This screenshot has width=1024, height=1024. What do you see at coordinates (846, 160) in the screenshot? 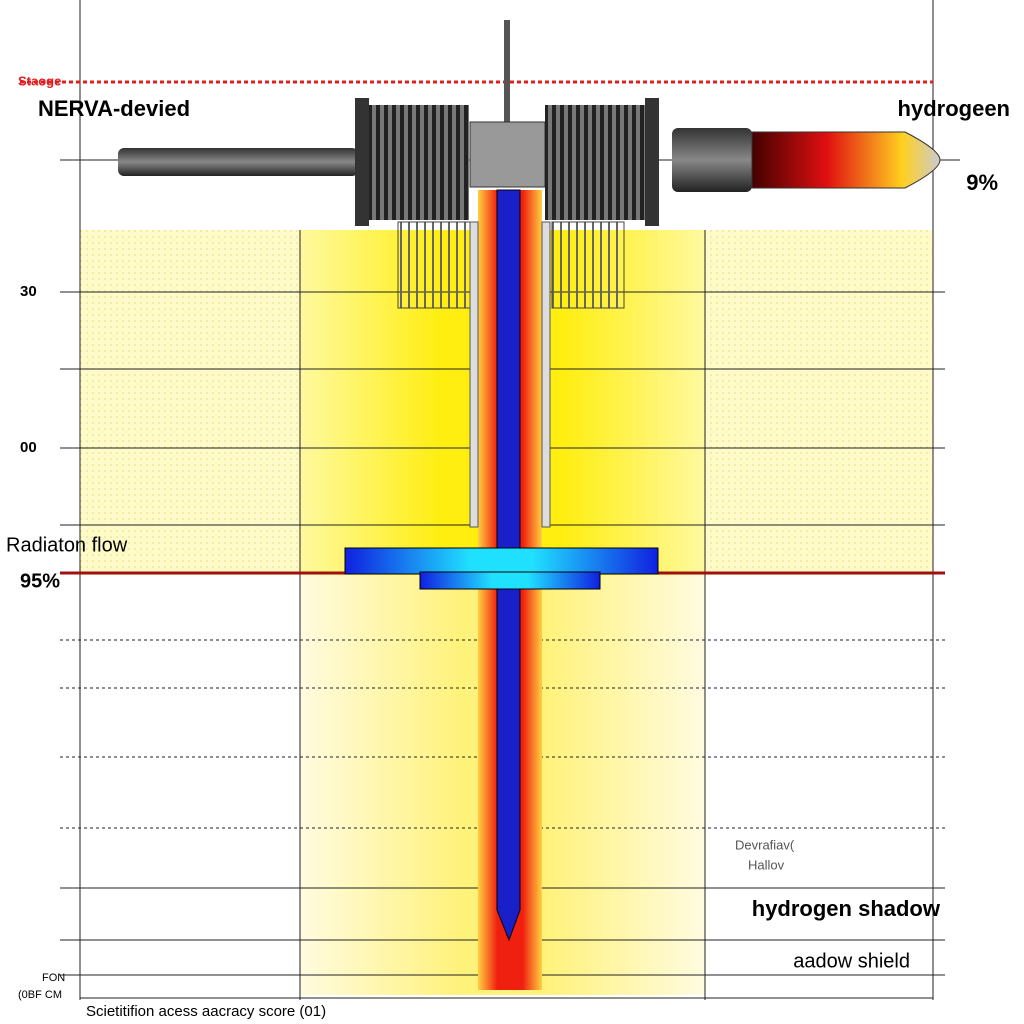
I see `nozzle` at bounding box center [846, 160].